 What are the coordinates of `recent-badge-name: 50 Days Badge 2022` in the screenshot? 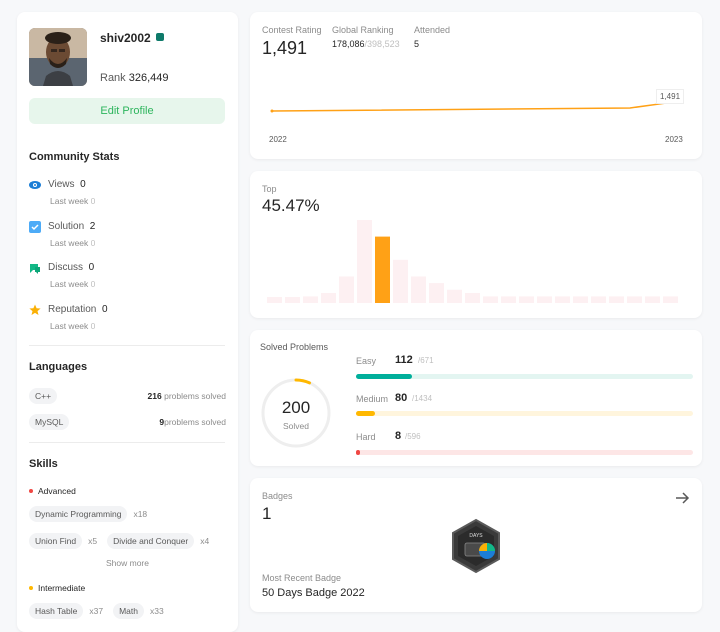 It's located at (313, 593).